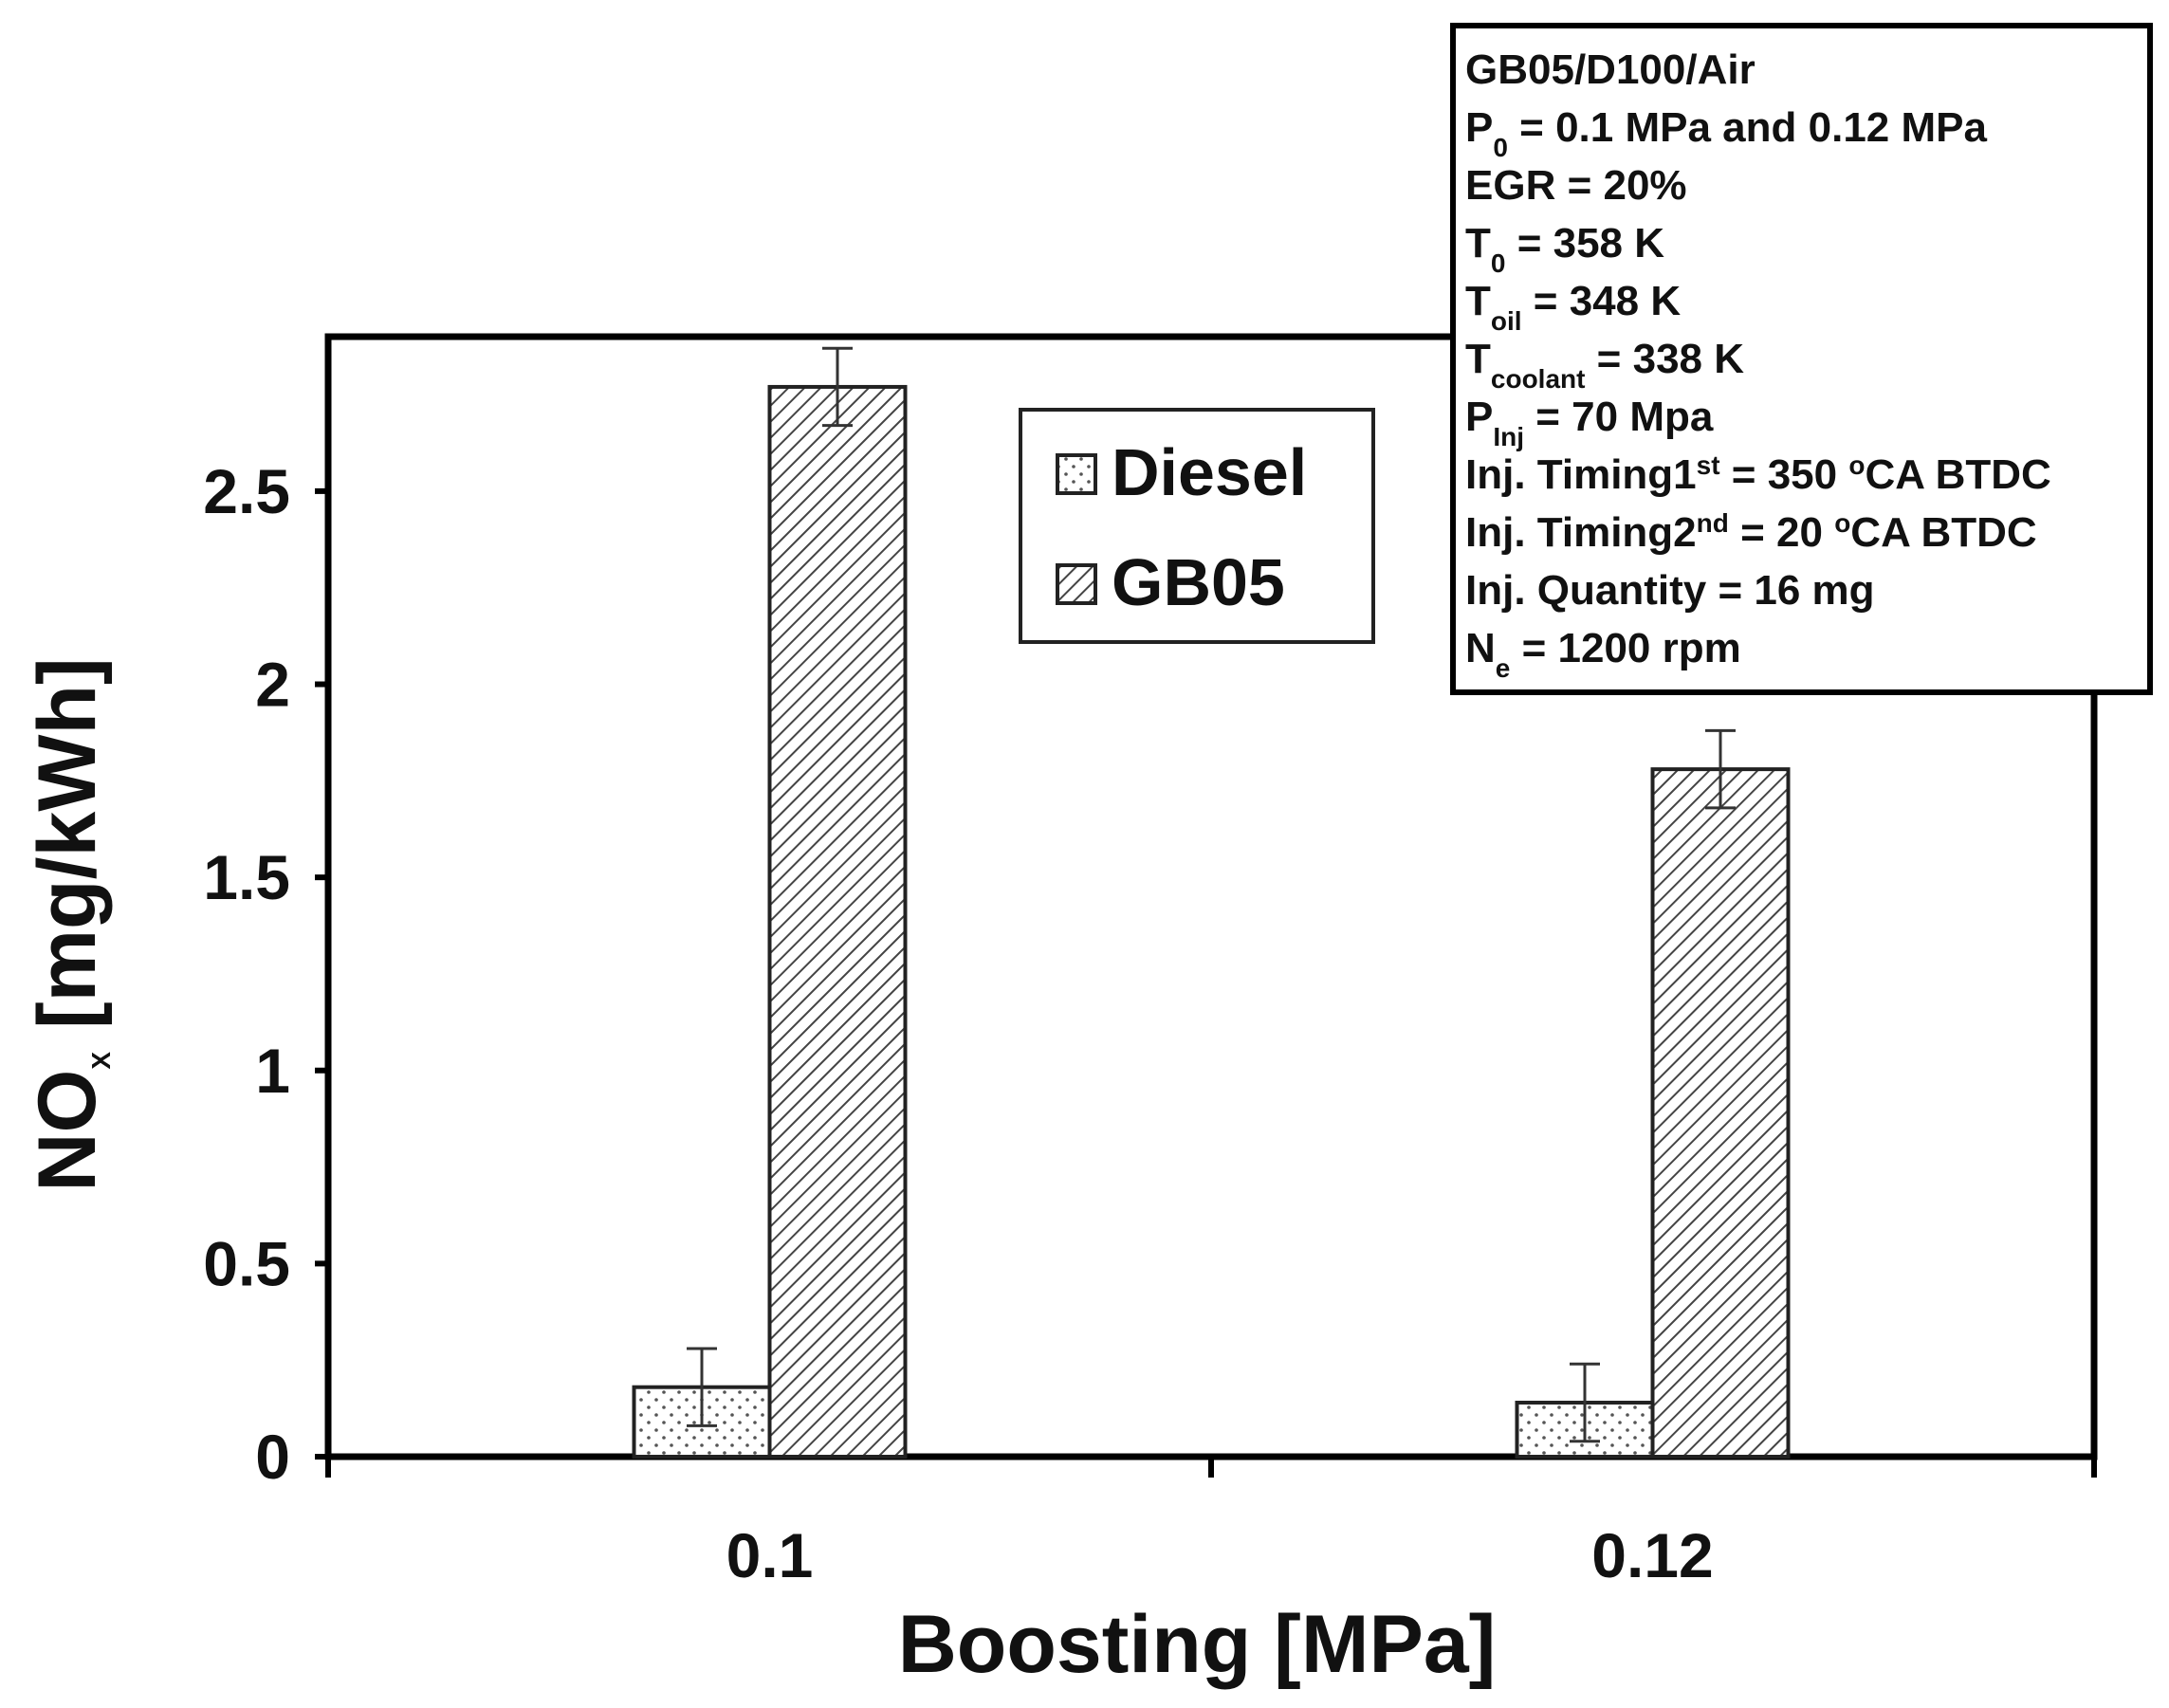 The height and width of the screenshot is (1708, 2169). Describe the element at coordinates (1197, 526) in the screenshot. I see `legend: Diesel GB05` at that location.